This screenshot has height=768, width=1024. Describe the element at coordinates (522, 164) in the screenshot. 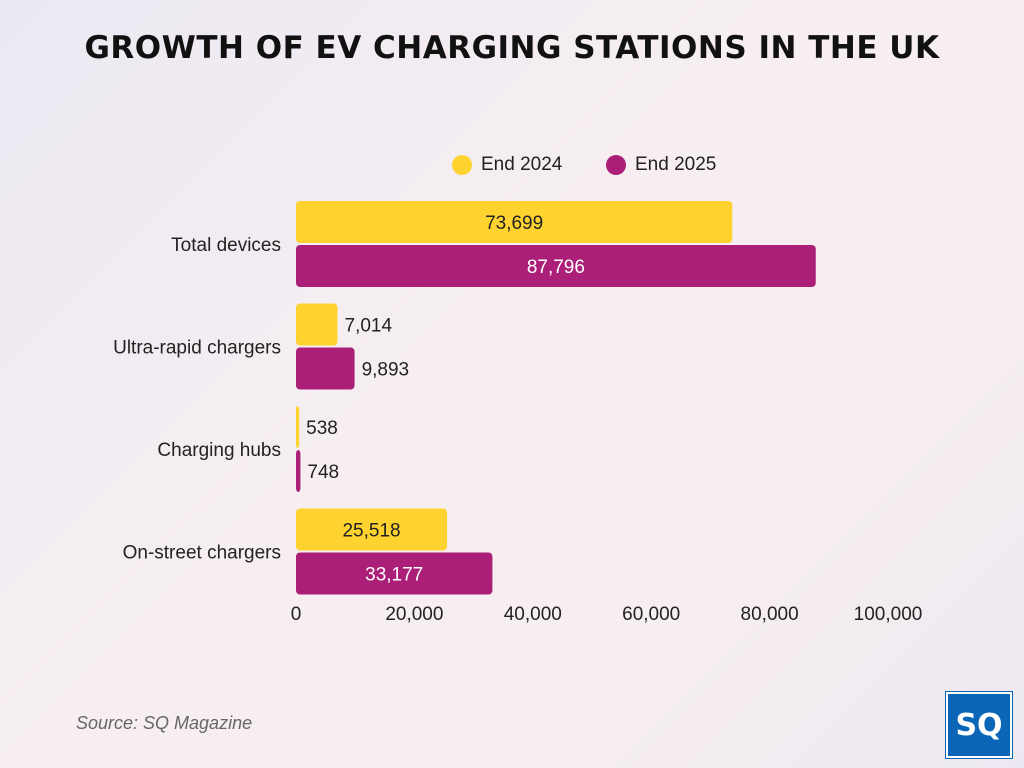

I see `legend-label-end-2024: End 2024` at that location.